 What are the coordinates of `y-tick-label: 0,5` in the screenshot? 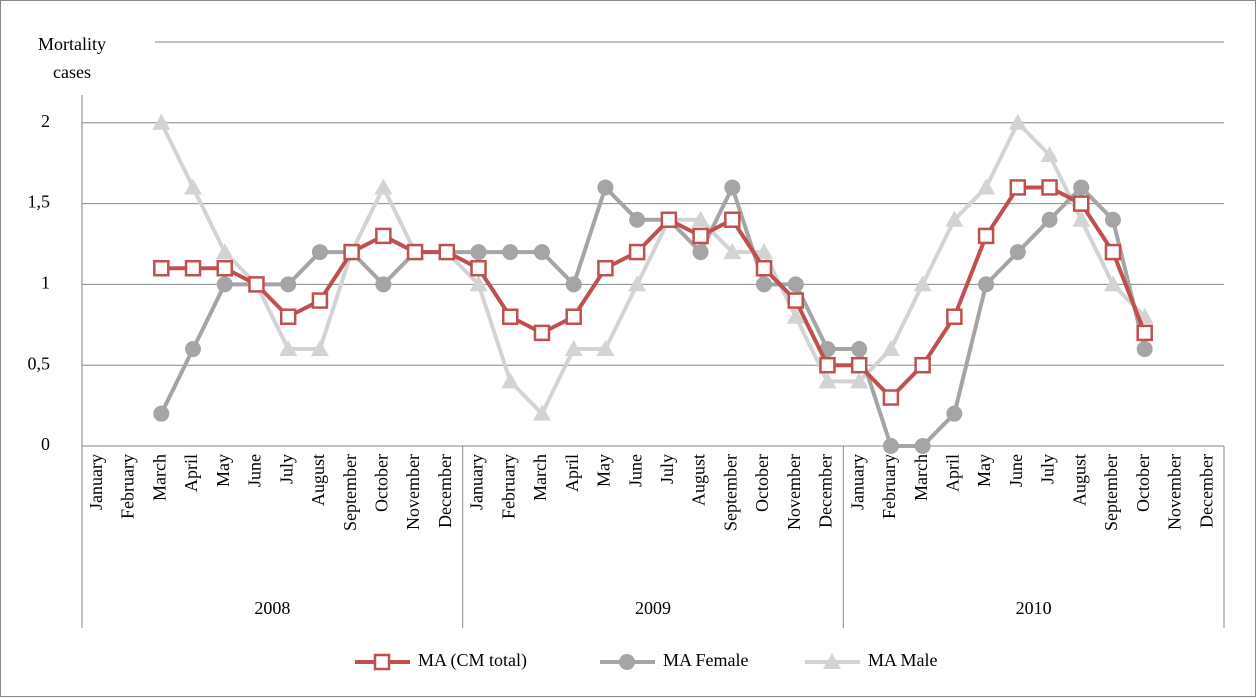 It's located at (39, 363).